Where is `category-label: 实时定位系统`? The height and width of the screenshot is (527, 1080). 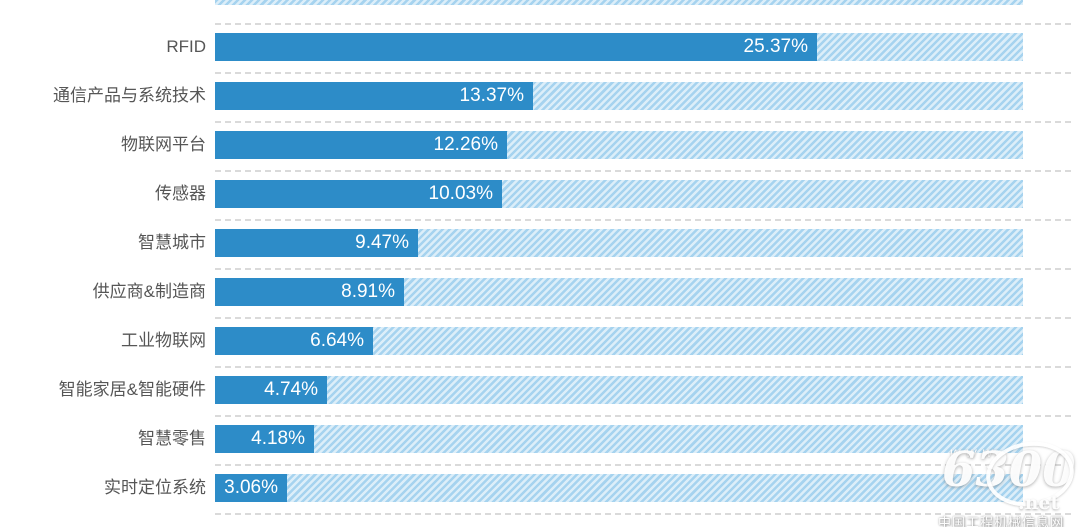 category-label: 实时定位系统 is located at coordinates (155, 487).